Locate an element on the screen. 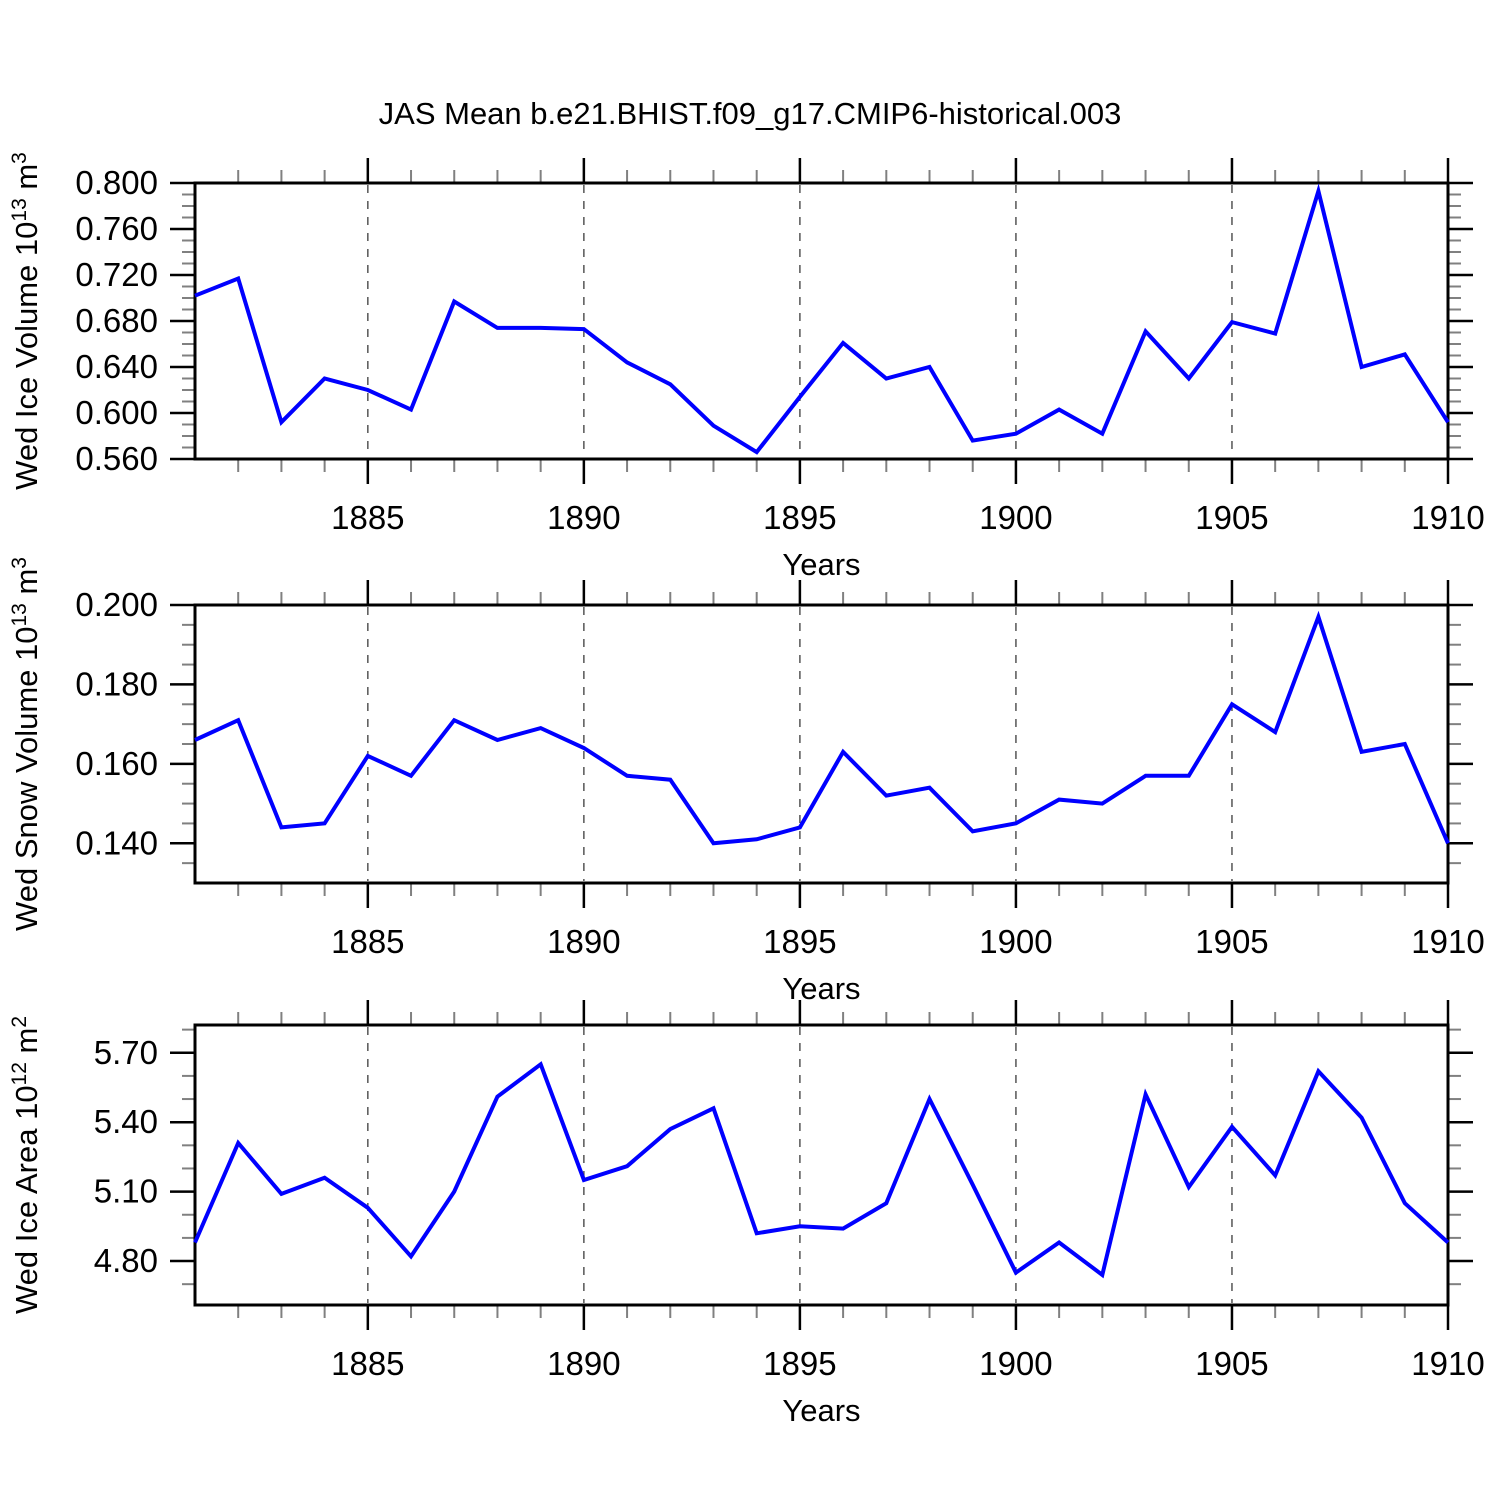  y-tick-label: 0.720 is located at coordinates (116, 274).